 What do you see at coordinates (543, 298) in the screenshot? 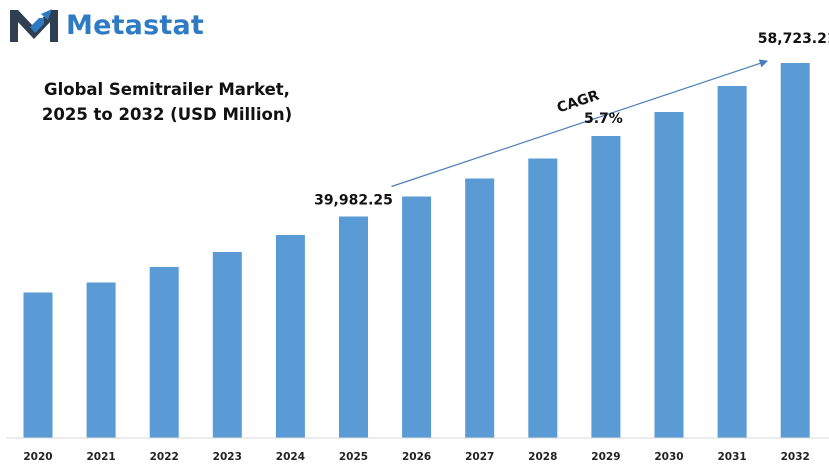
I see `bar-2028` at bounding box center [543, 298].